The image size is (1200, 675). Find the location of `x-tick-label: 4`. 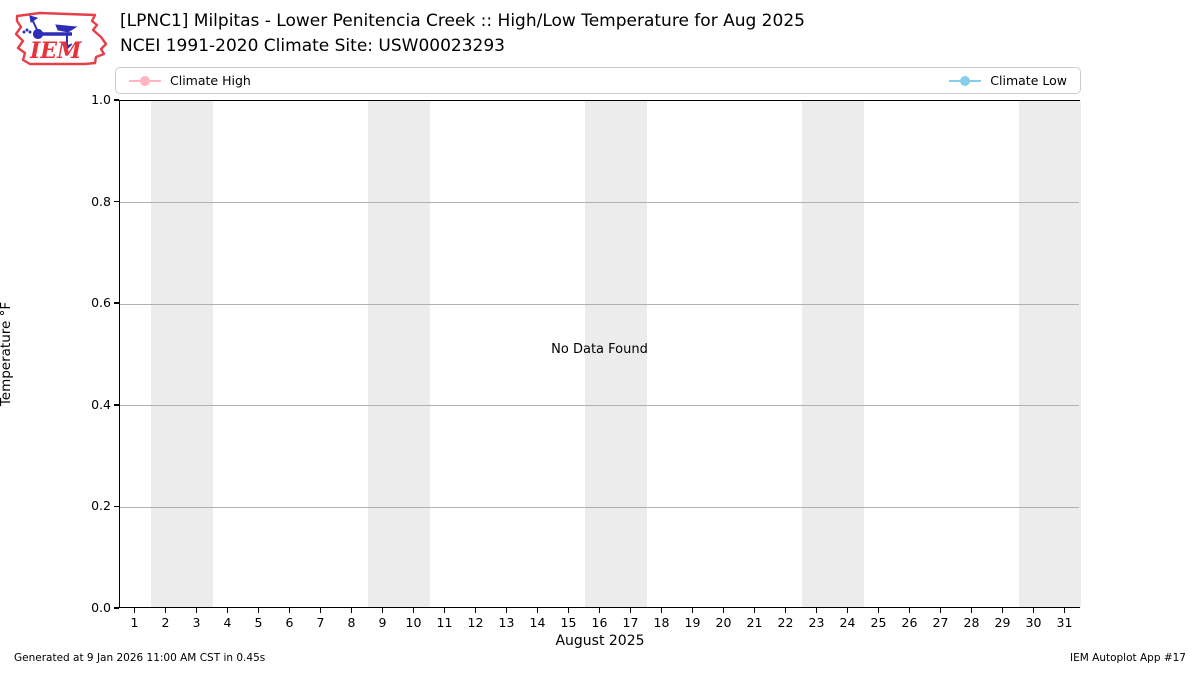

x-tick-label: 4 is located at coordinates (227, 622).